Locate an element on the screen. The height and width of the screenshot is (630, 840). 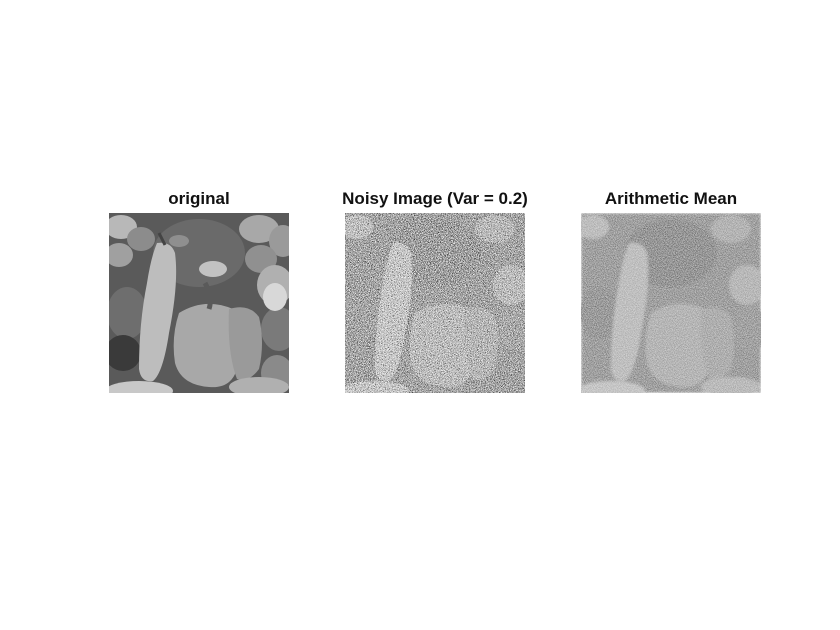
panel-title-arithmetic-mean: Arithmetic Mean is located at coordinates (671, 198).